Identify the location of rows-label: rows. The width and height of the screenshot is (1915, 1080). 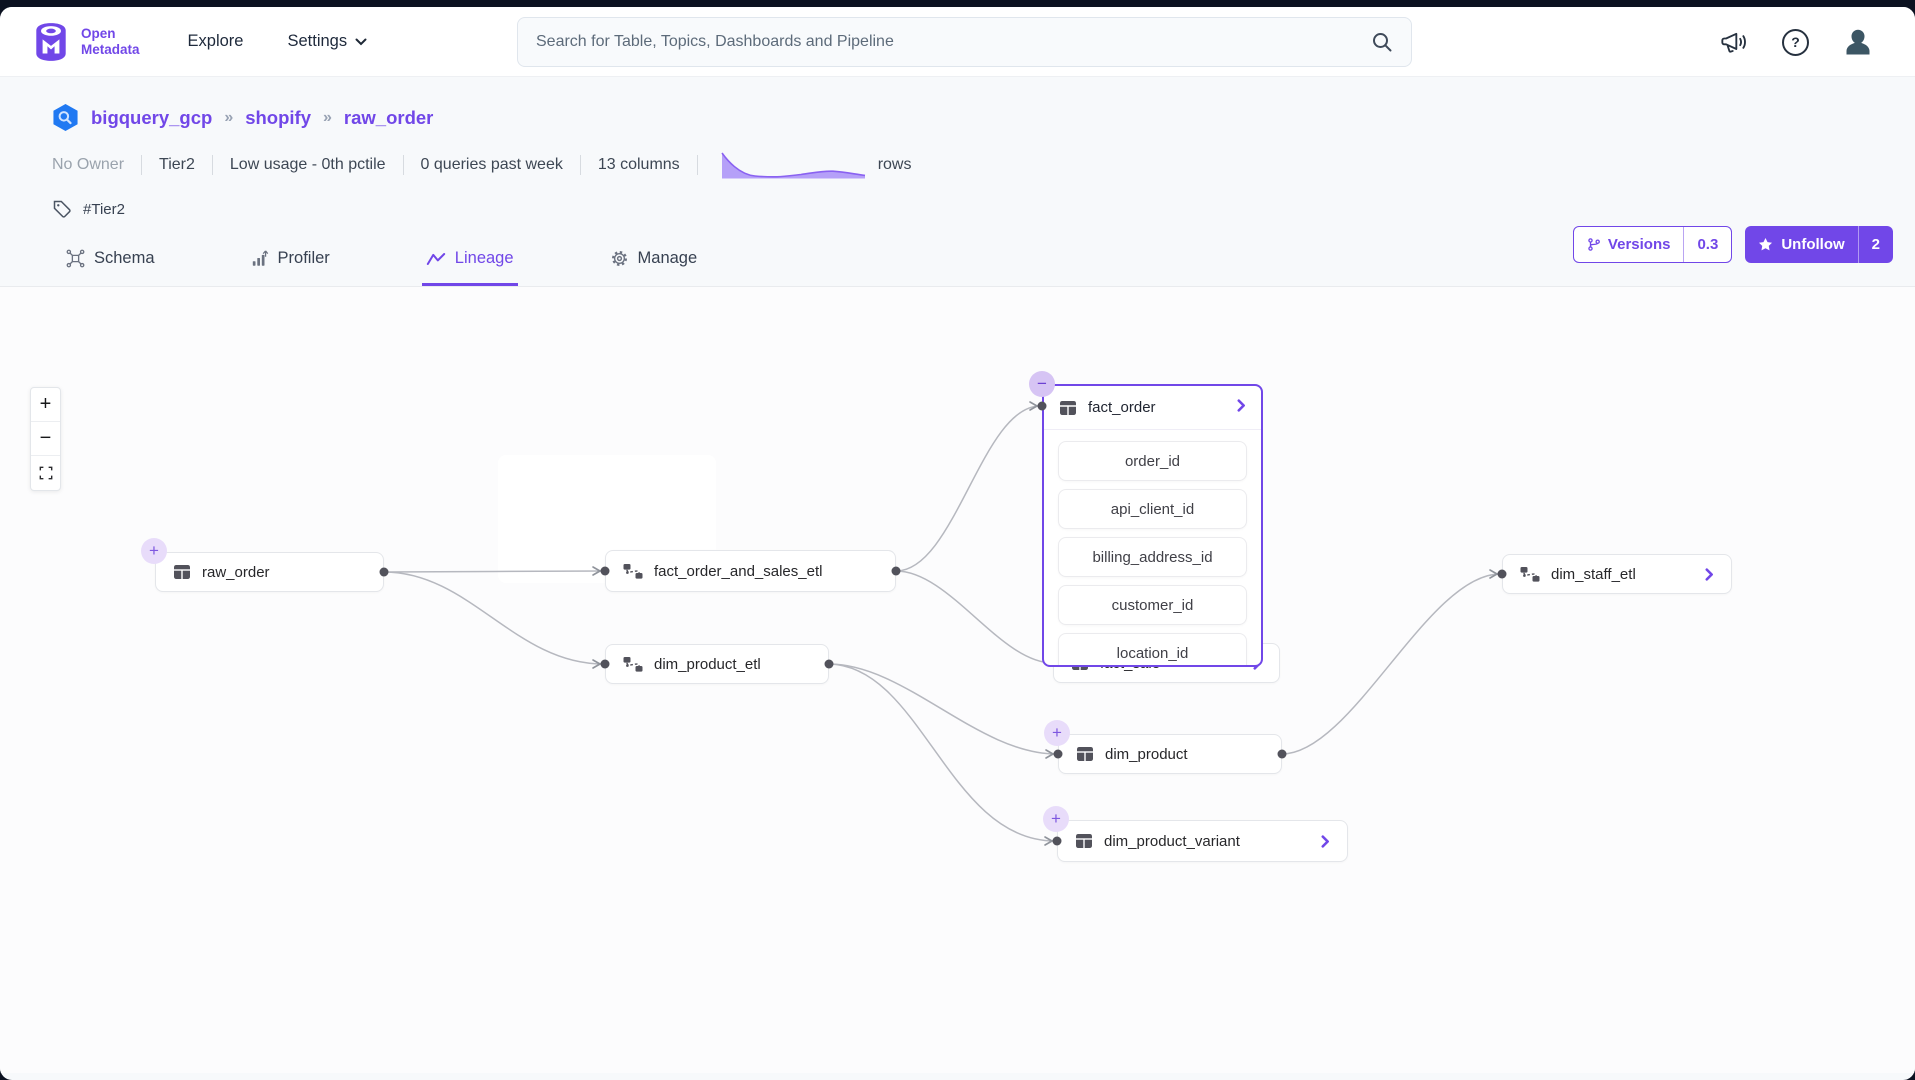
(894, 164).